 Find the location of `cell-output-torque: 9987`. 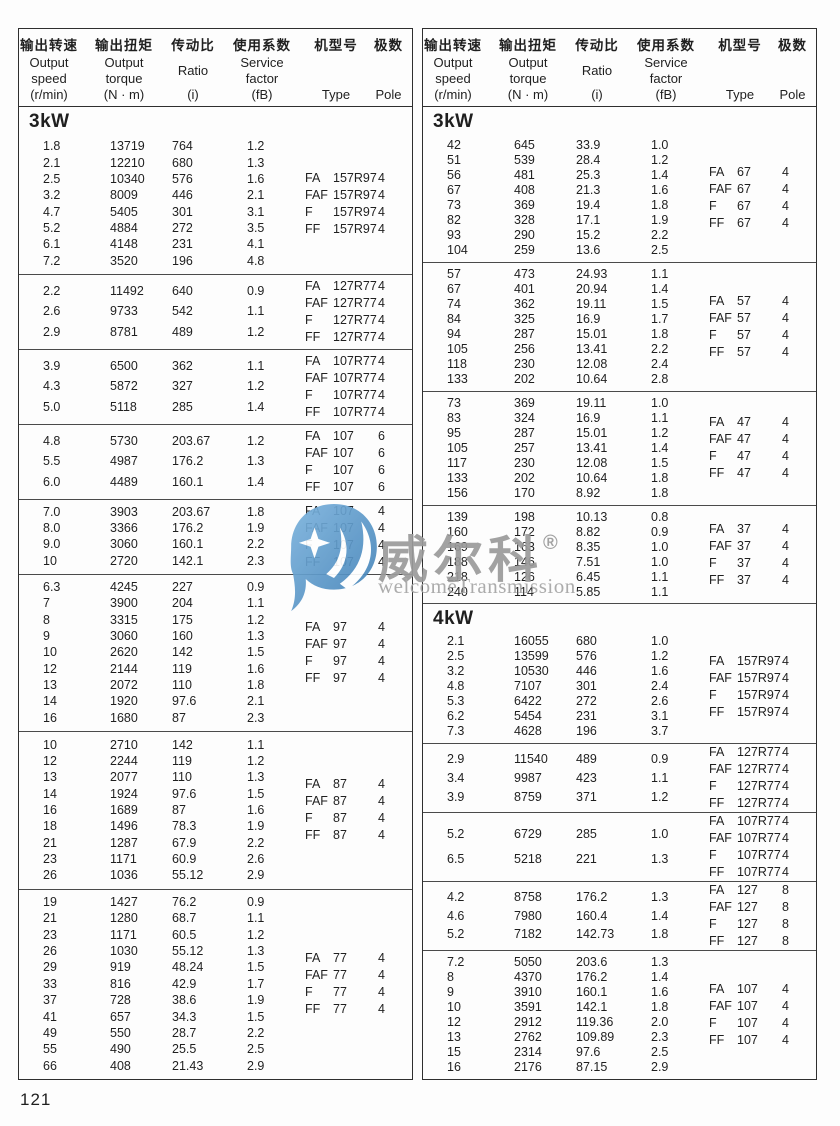

cell-output-torque: 9987 is located at coordinates (528, 777).